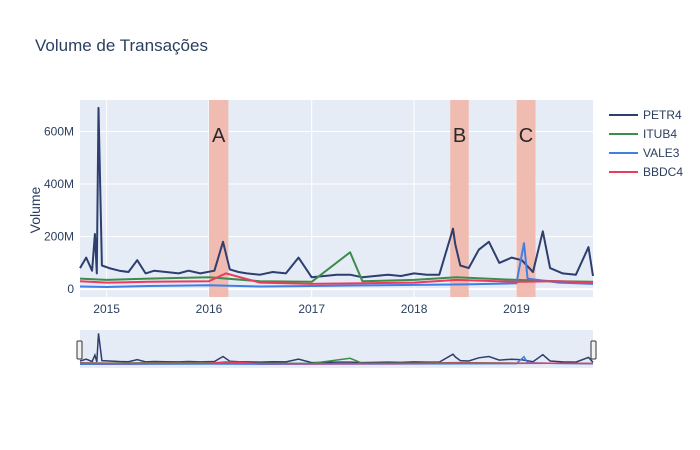 This screenshot has width=700, height=450. Describe the element at coordinates (662, 115) in the screenshot. I see `legend-label: PETR4` at that location.